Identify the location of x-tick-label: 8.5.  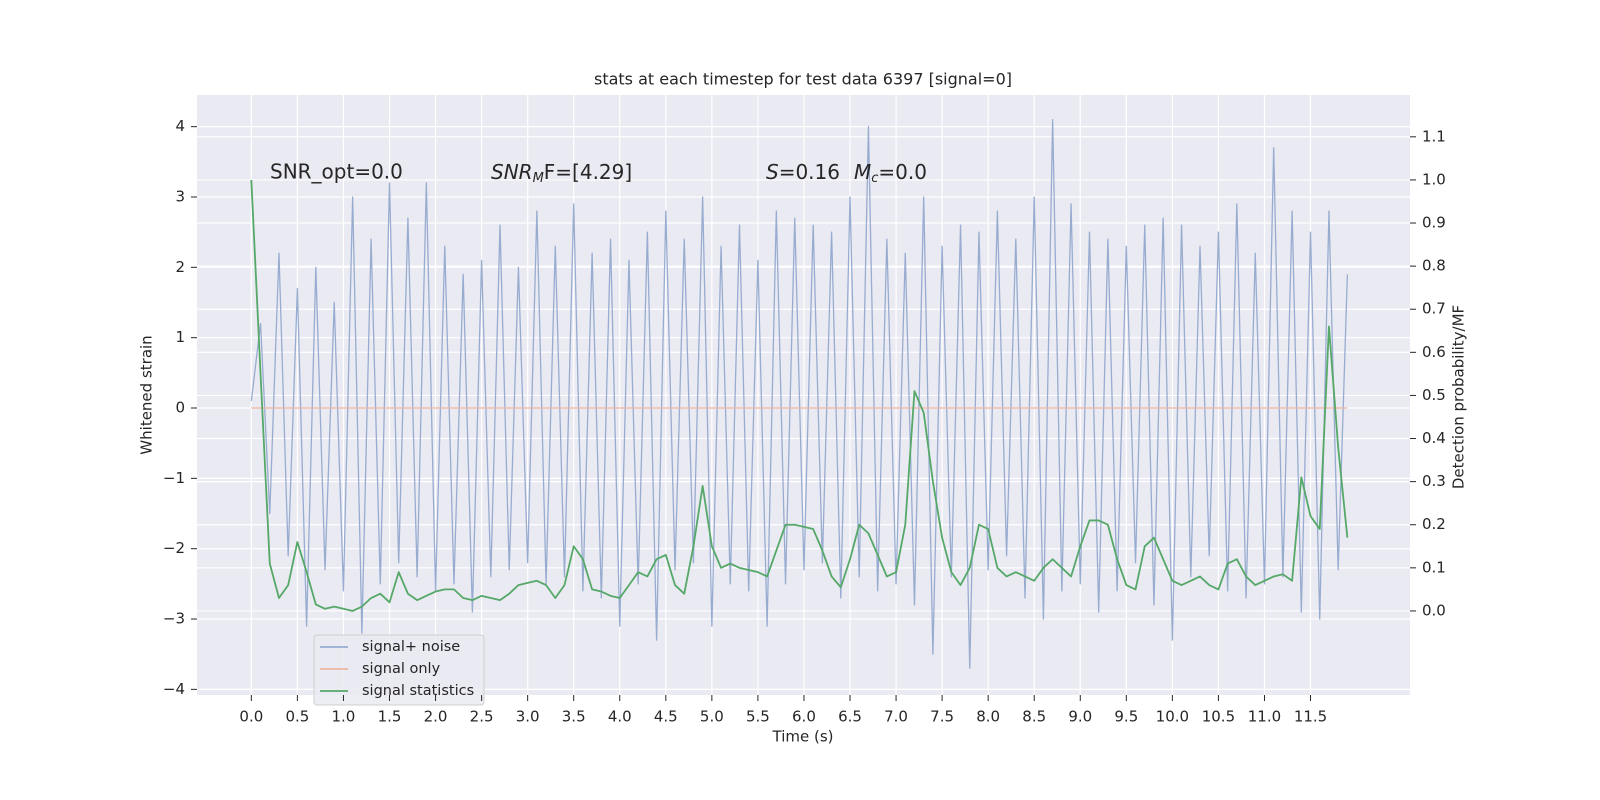
(1034, 717).